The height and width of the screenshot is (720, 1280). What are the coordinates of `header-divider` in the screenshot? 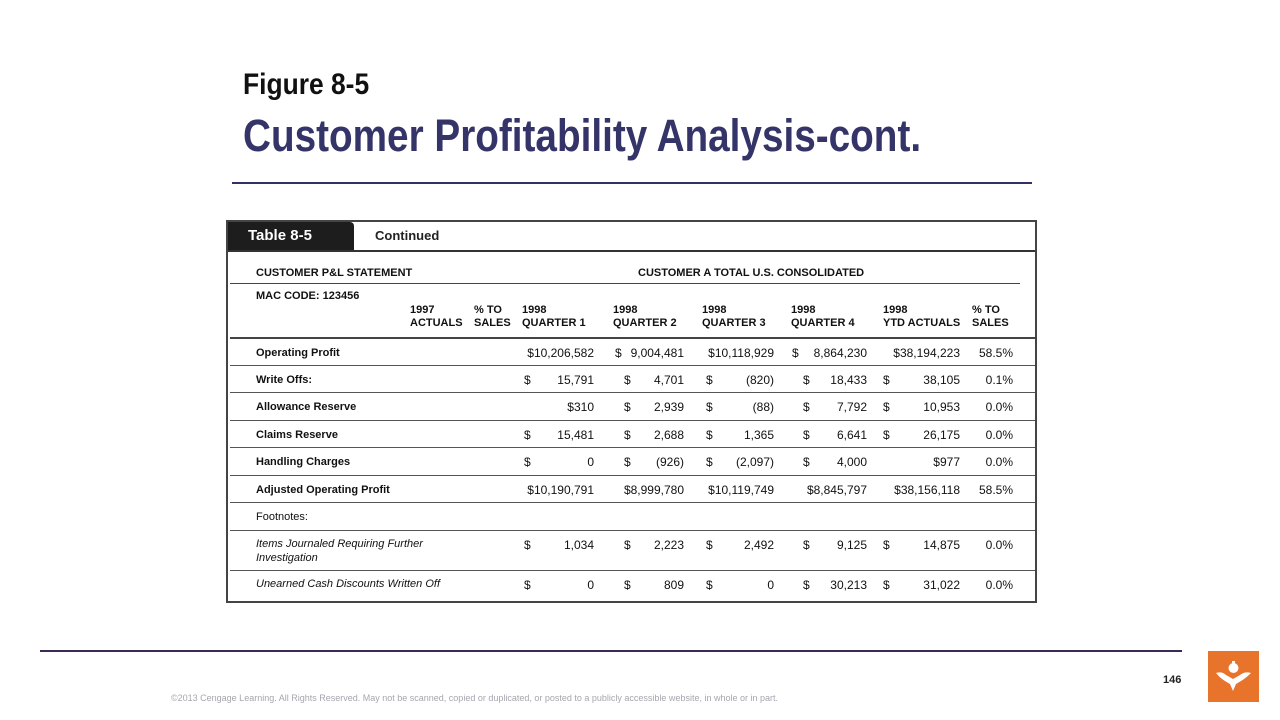 It's located at (625, 283).